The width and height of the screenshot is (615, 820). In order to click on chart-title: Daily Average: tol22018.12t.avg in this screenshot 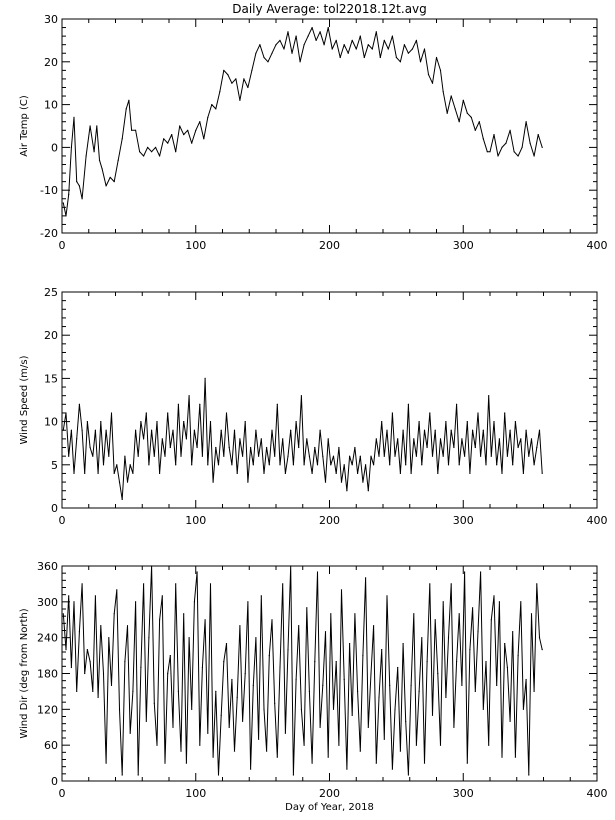, I will do `click(329, 9)`.